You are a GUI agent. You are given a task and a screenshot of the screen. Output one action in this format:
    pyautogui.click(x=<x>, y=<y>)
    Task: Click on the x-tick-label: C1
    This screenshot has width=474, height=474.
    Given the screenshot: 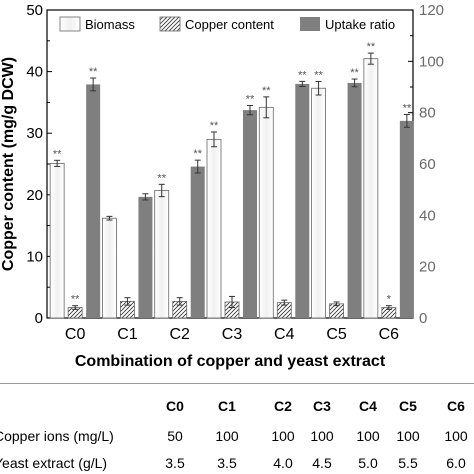 What is the action you would take?
    pyautogui.click(x=127, y=334)
    